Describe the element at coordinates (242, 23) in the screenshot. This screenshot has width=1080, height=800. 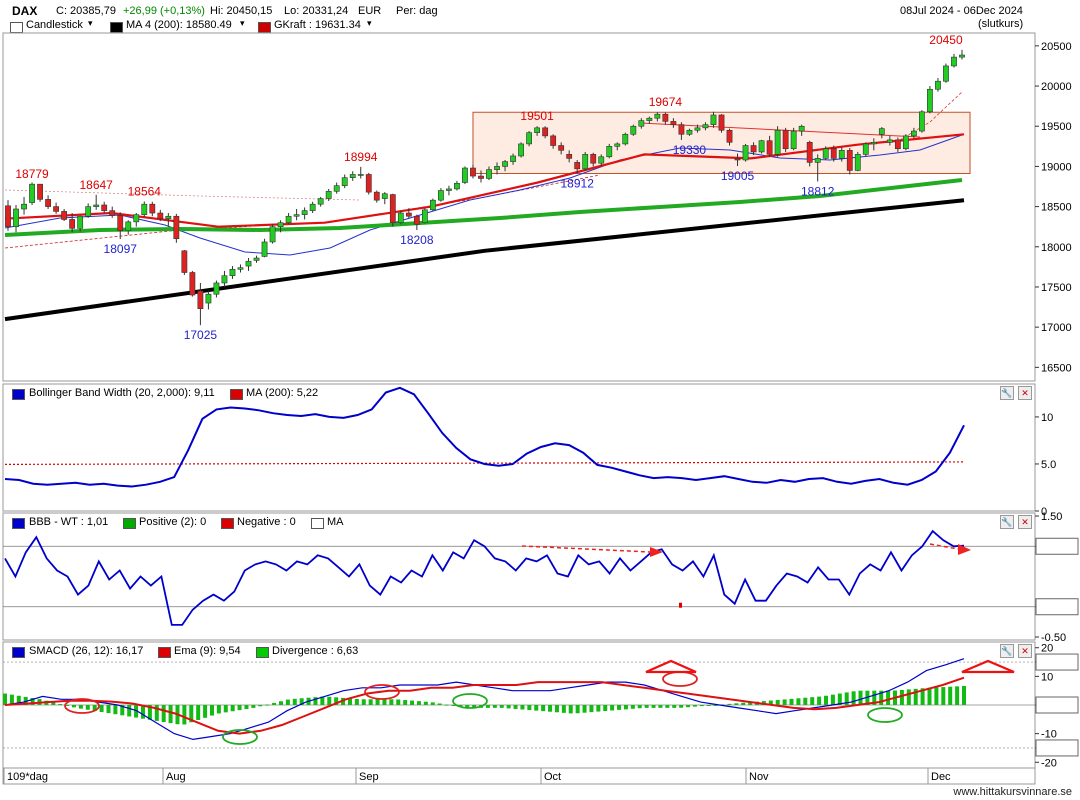
I see `legend-dropdown-icon: ▾` at that location.